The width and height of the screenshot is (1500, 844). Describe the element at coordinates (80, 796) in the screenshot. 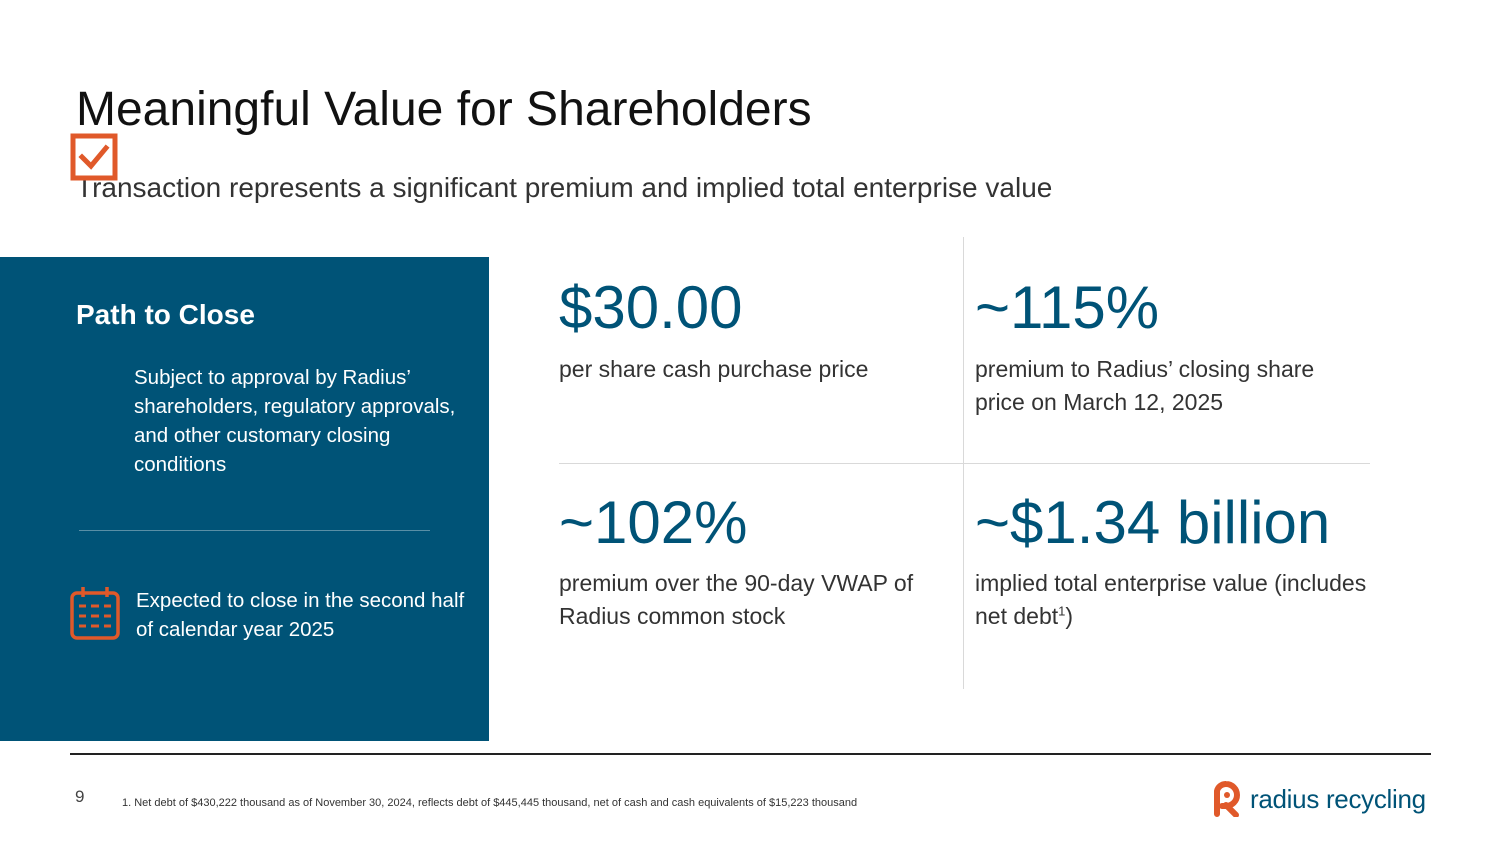

I see `page-number: 9` at that location.